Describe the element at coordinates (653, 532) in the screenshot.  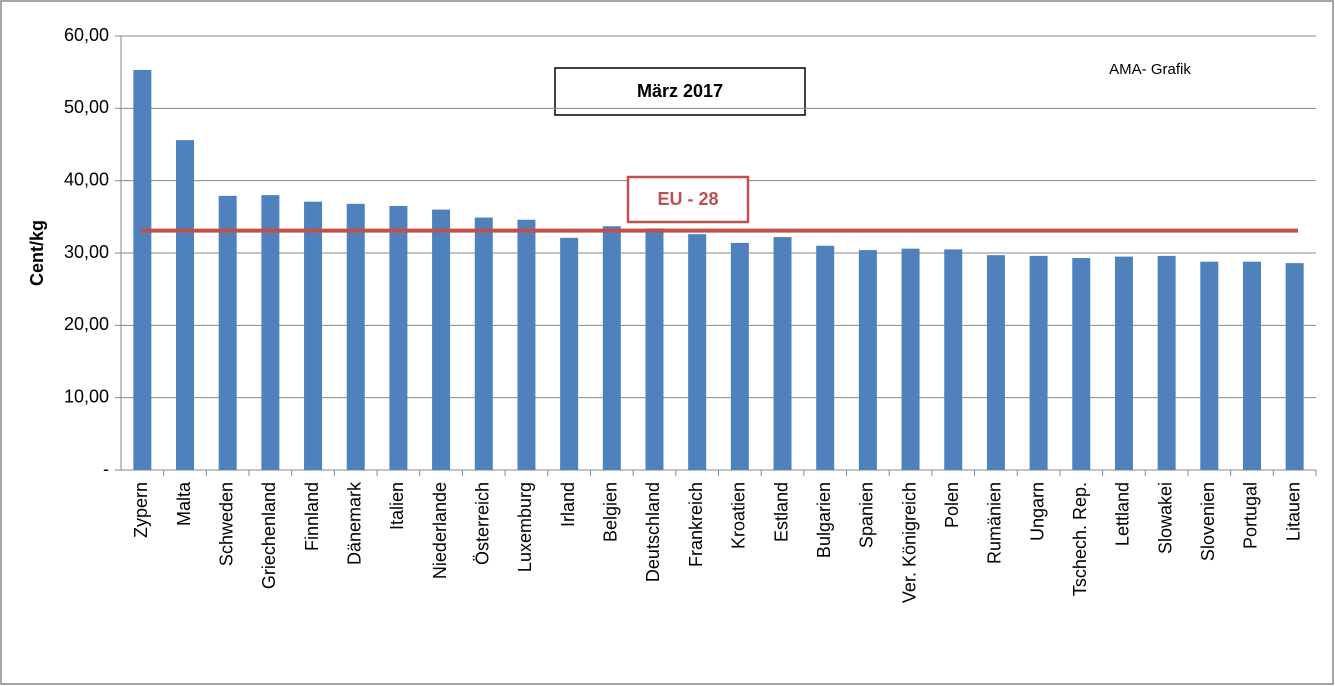
I see `x-tick-label: Deutschland` at that location.